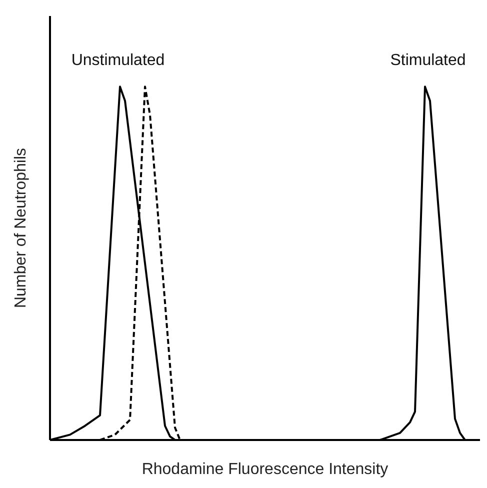 Image resolution: width=487 pixels, height=488 pixels. I want to click on y-axis-title: Number of Neutrophils, so click(21, 228).